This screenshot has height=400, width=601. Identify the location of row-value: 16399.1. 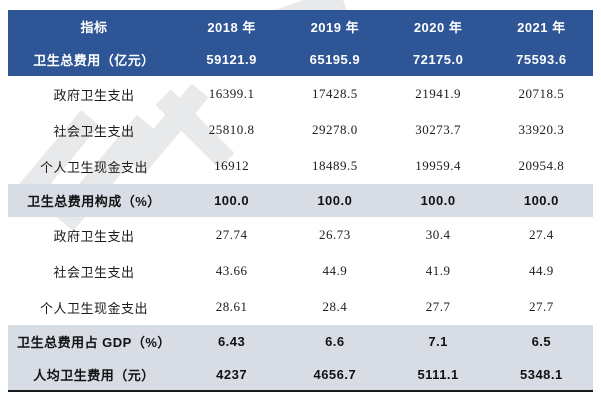
(231, 93).